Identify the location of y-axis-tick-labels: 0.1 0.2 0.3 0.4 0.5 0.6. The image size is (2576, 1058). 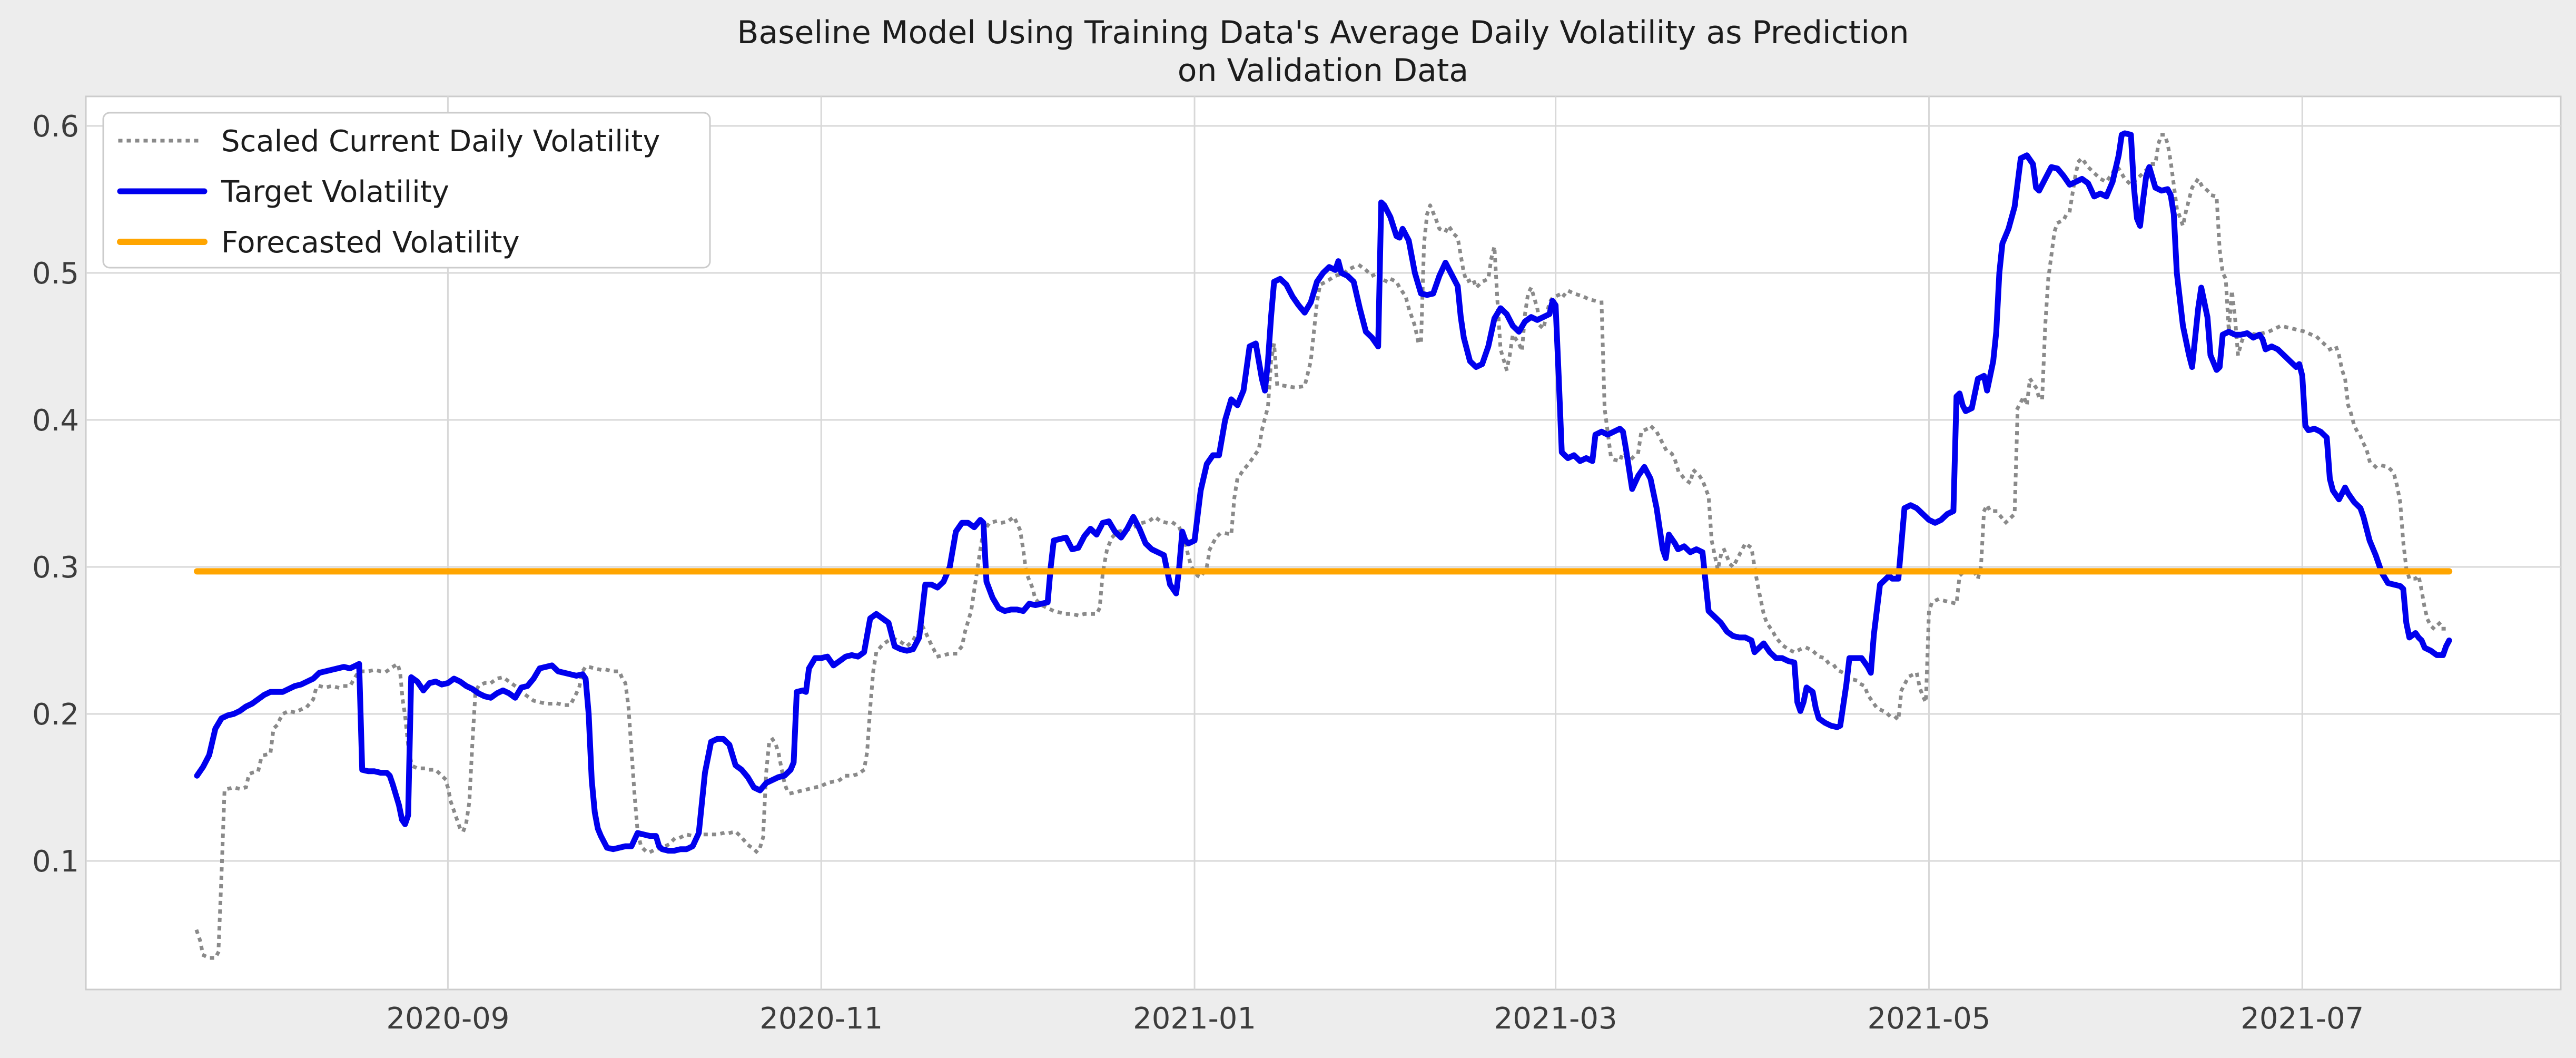
(55, 494).